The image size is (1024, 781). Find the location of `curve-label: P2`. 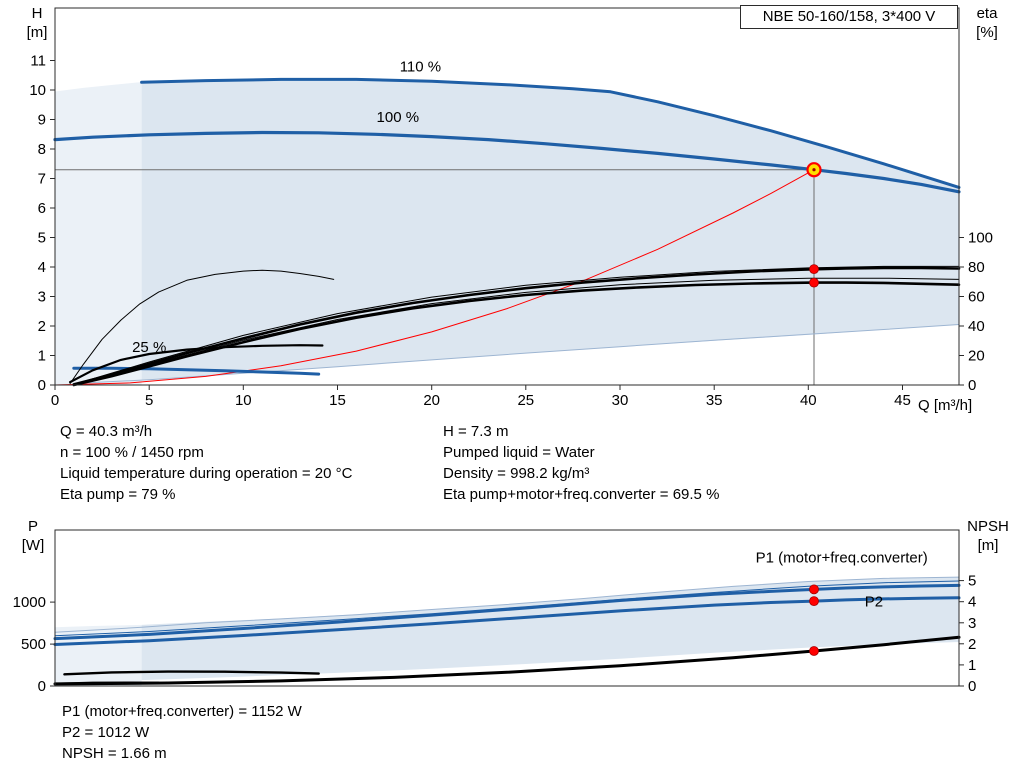

curve-label: P2 is located at coordinates (874, 602).